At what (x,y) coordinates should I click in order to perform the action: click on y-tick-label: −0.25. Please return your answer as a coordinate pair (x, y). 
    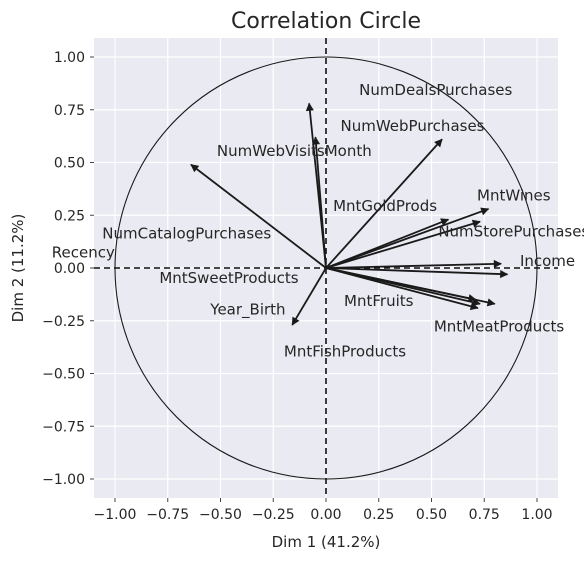
    Looking at the image, I should click on (63, 322).